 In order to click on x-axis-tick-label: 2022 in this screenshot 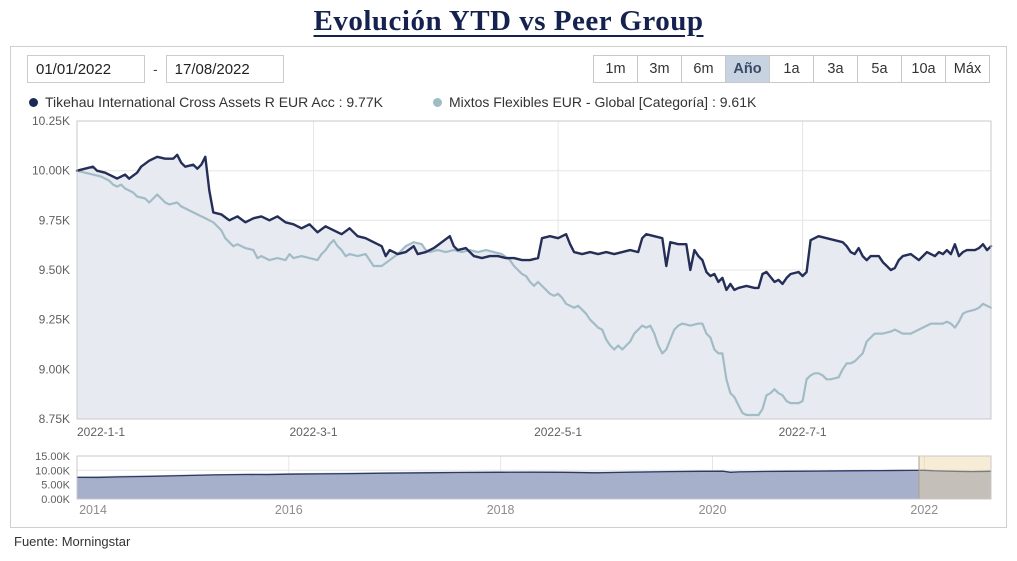, I will do `click(924, 510)`.